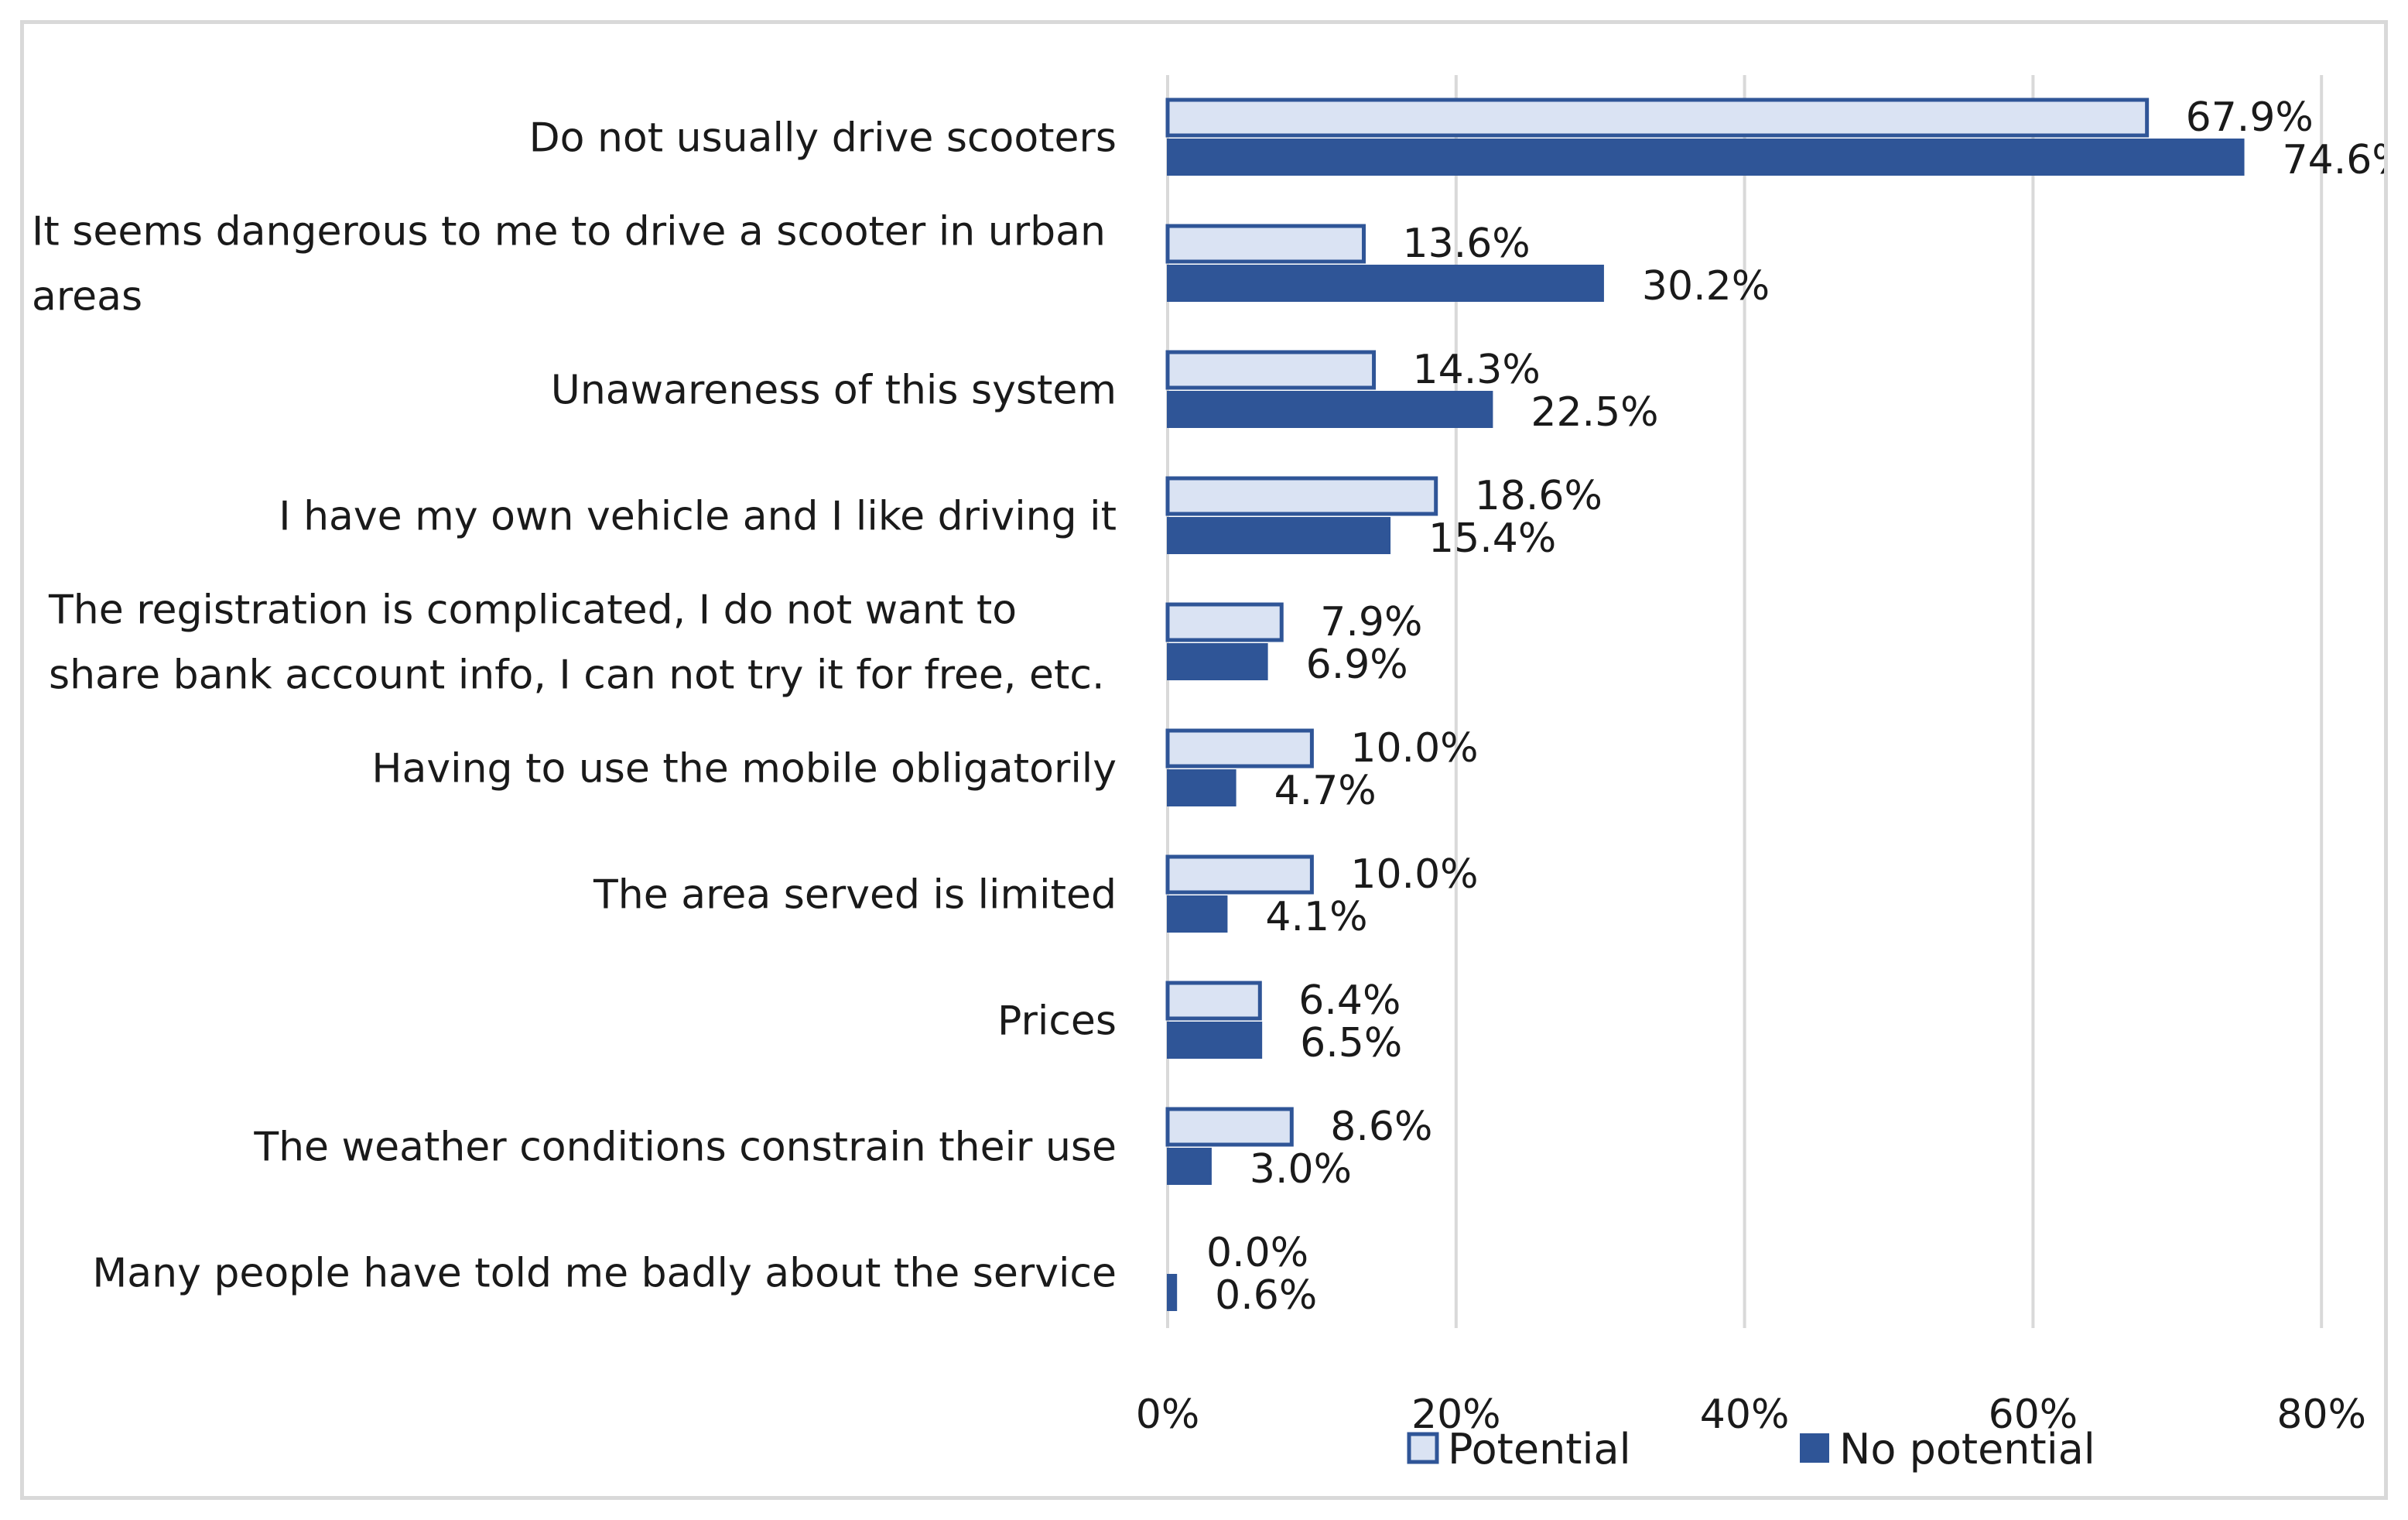  What do you see at coordinates (1316, 917) in the screenshot?
I see `value-label-no-potential: 4.1%` at bounding box center [1316, 917].